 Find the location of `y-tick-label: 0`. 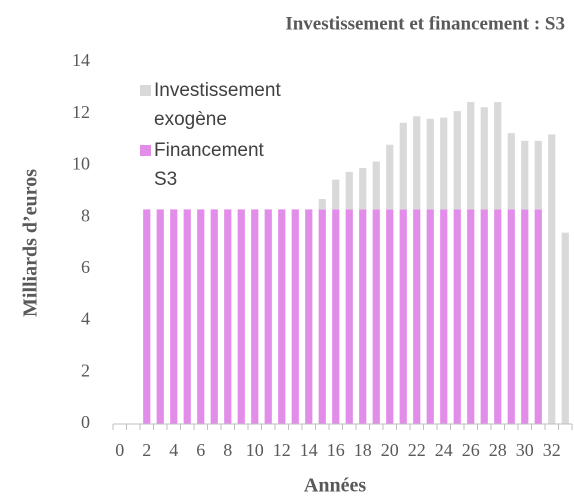

y-tick-label: 0 is located at coordinates (85, 422).